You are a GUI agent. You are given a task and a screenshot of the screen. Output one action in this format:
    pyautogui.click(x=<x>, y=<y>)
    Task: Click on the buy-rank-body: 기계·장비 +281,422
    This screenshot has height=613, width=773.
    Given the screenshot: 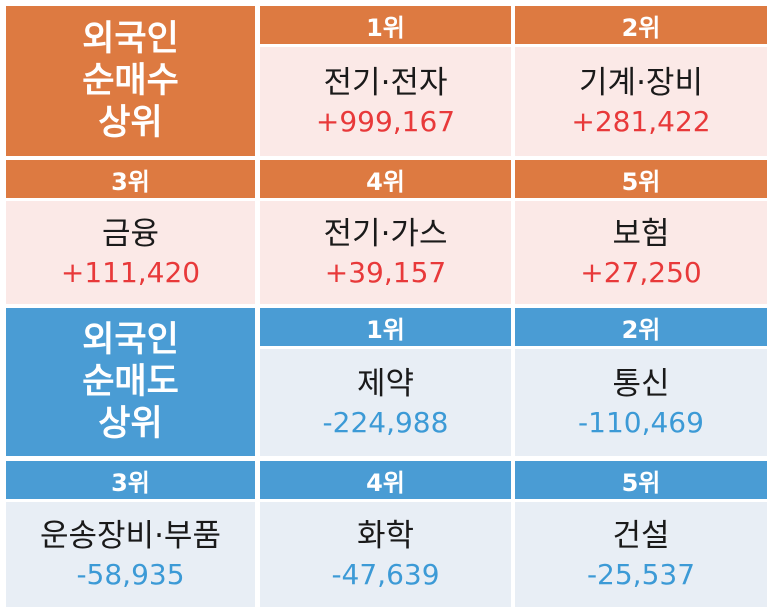 What is the action you would take?
    pyautogui.click(x=641, y=101)
    